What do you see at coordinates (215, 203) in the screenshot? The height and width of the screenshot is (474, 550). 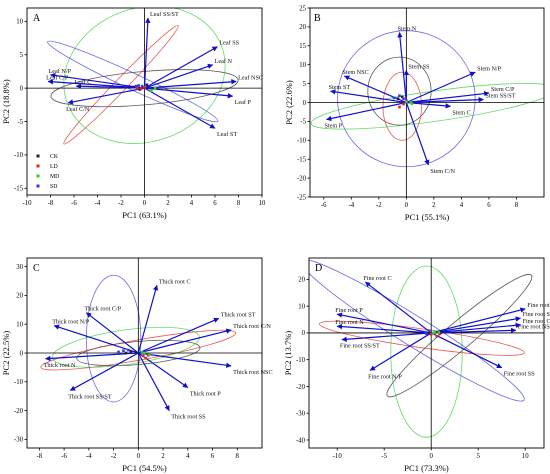 I see `x-tick-label: 6` at bounding box center [215, 203].